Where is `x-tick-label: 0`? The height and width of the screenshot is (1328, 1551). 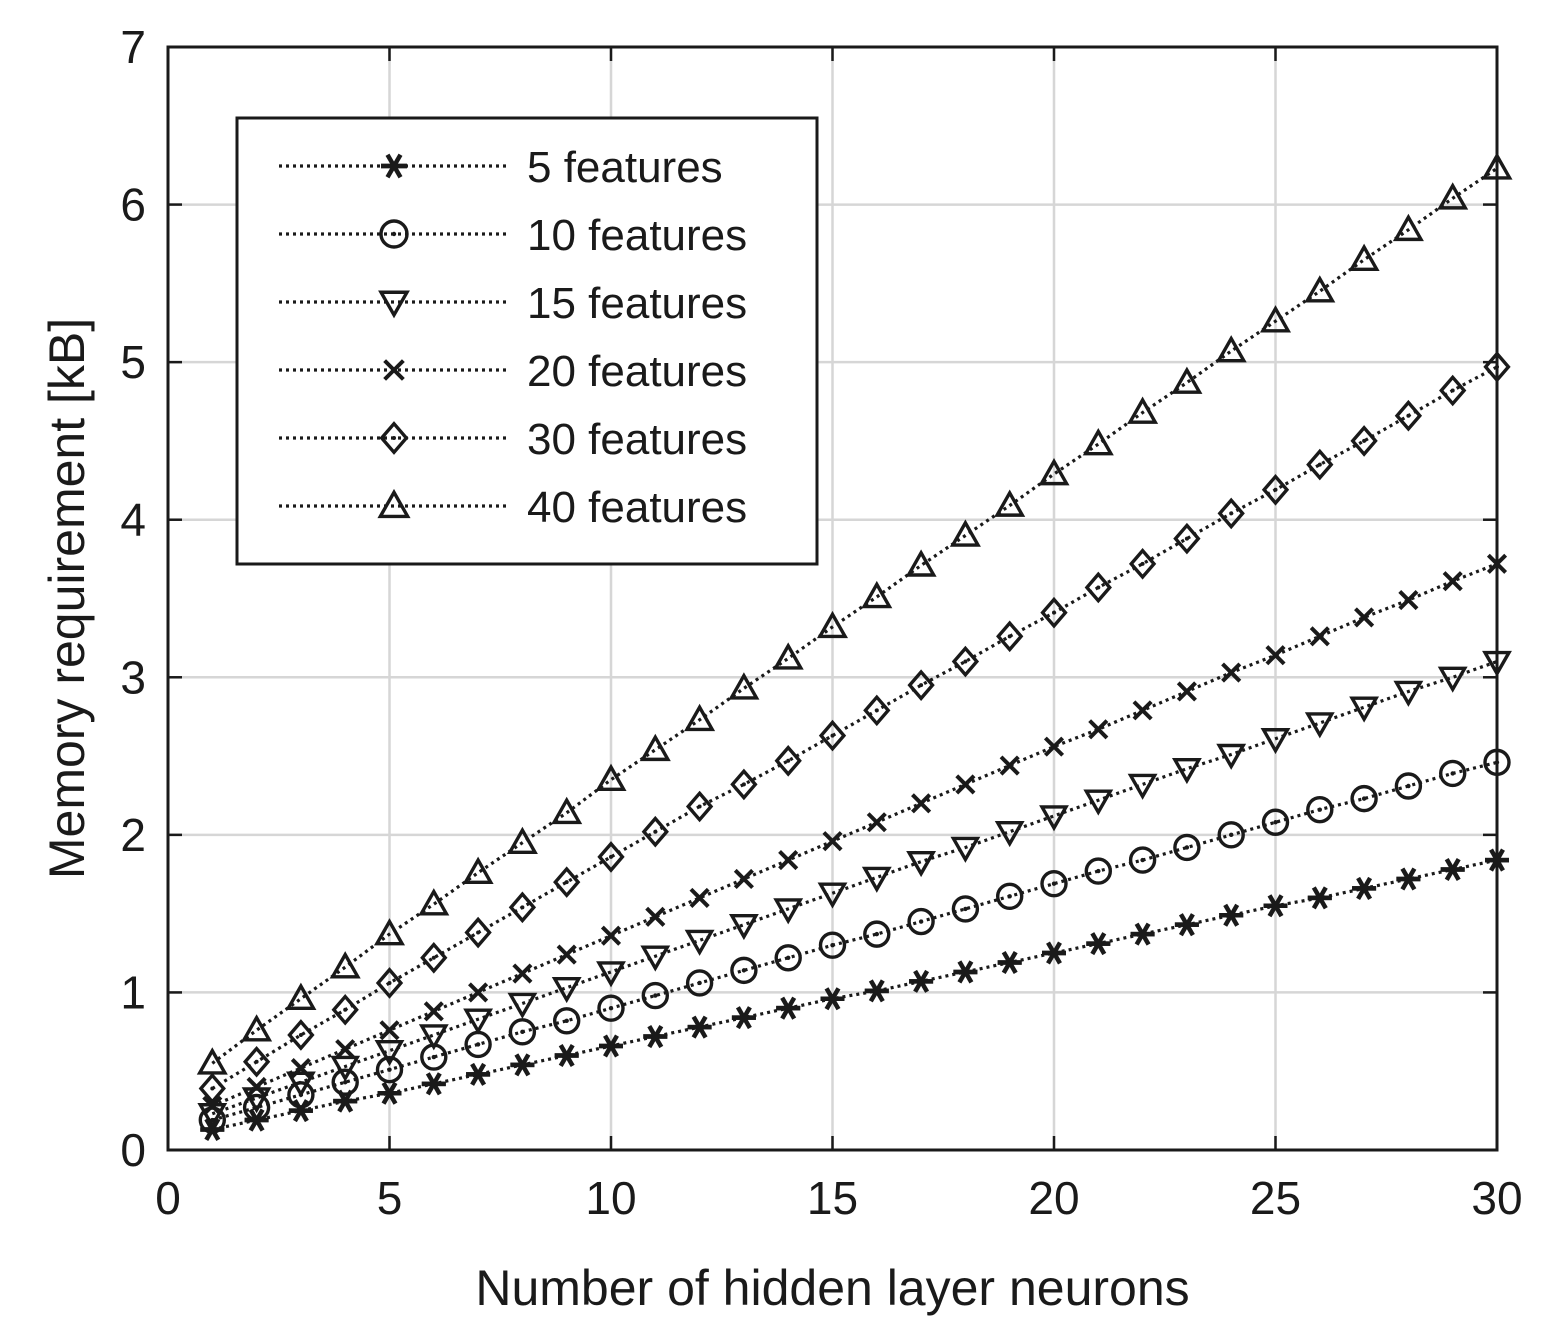
x-tick-label: 0 is located at coordinates (168, 1198).